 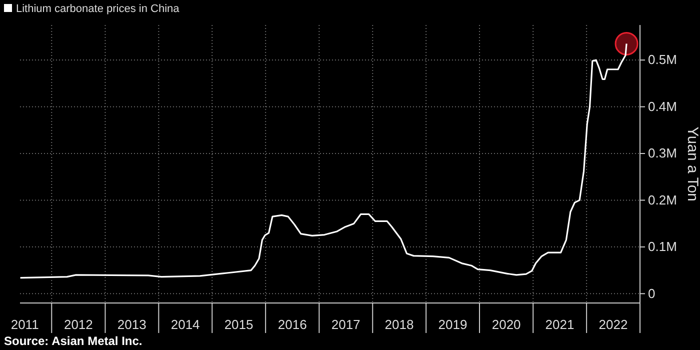 What do you see at coordinates (662, 106) in the screenshot?
I see `y-tick-label: 0.4M` at bounding box center [662, 106].